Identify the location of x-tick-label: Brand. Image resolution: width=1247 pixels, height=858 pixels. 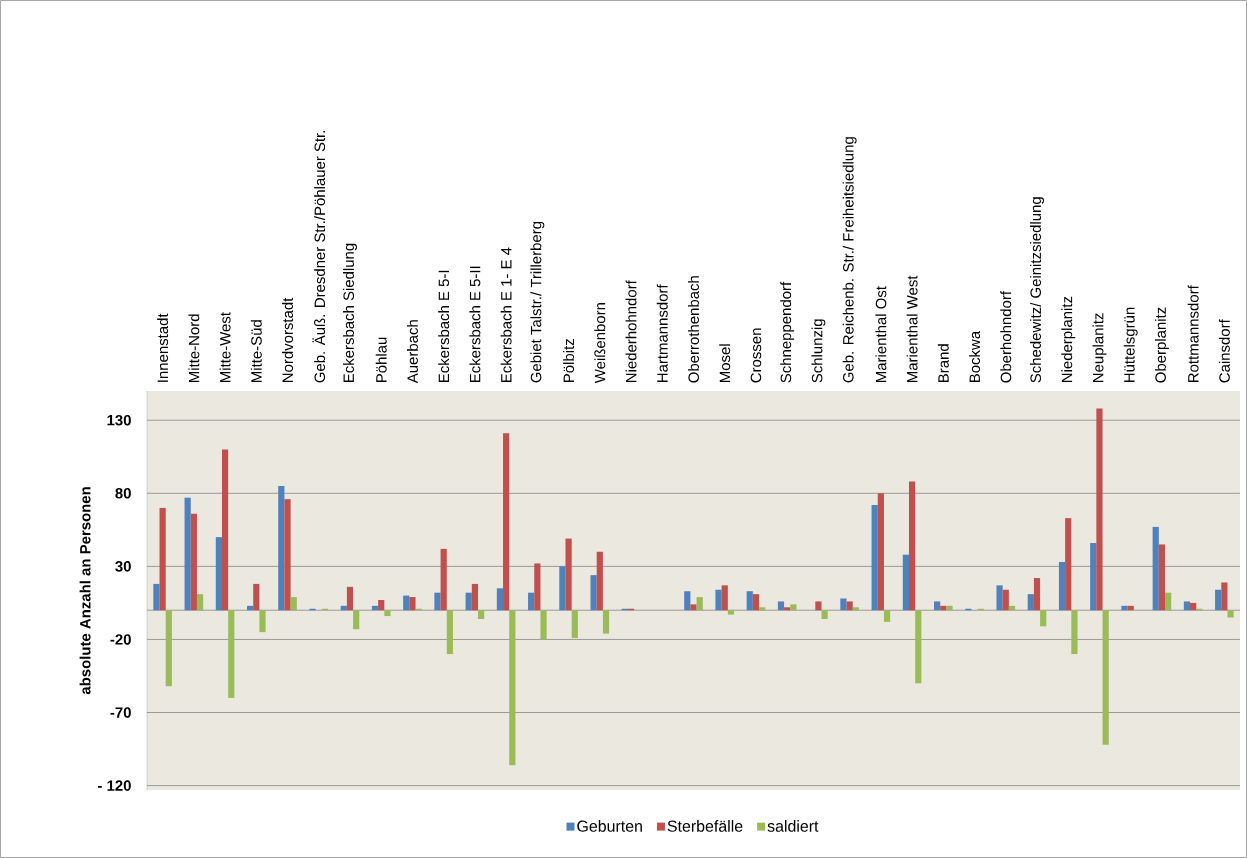
(943, 363).